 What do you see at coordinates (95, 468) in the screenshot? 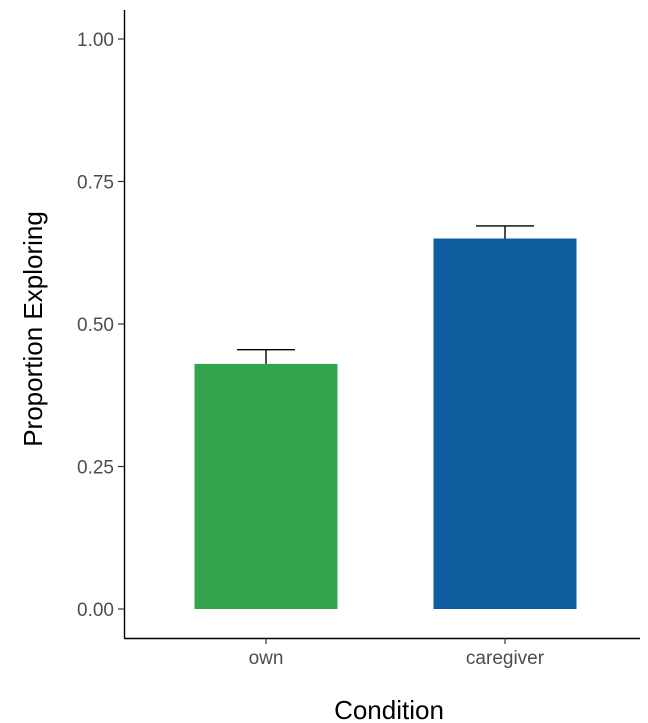
I see `y-tick-label-0.25: 0.25` at bounding box center [95, 468].